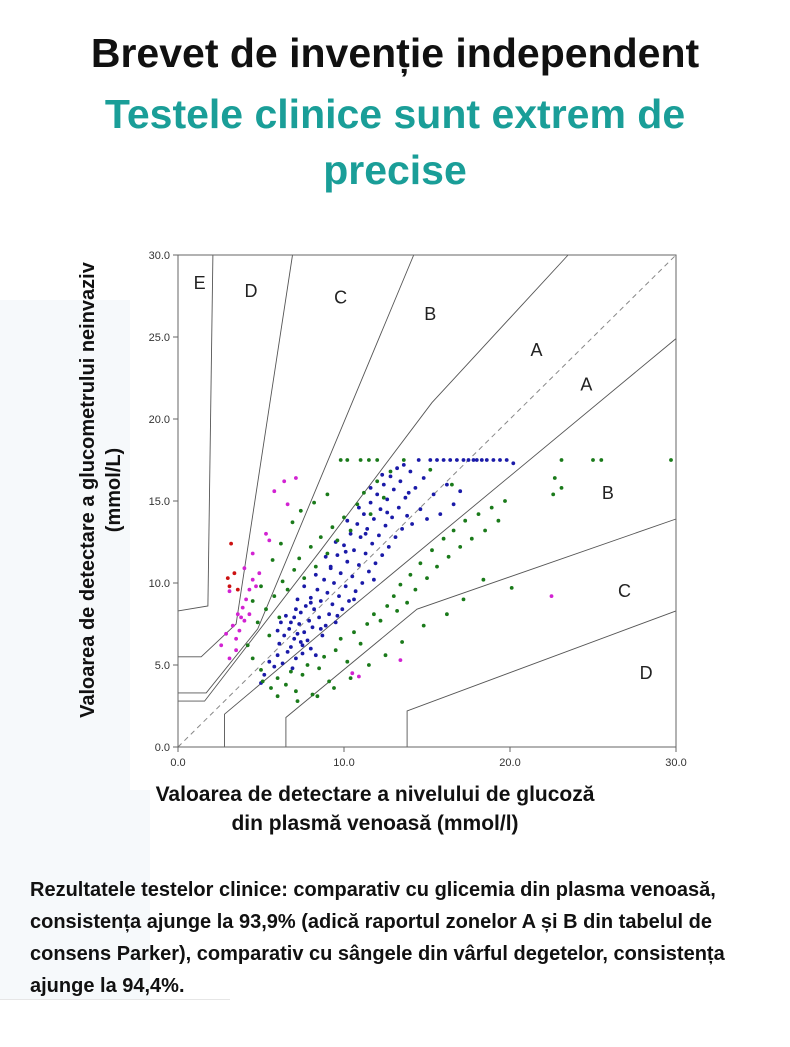 Image resolution: width=790 pixels, height=1047 pixels. Describe the element at coordinates (586, 385) in the screenshot. I see `zone-label-a: A` at that location.